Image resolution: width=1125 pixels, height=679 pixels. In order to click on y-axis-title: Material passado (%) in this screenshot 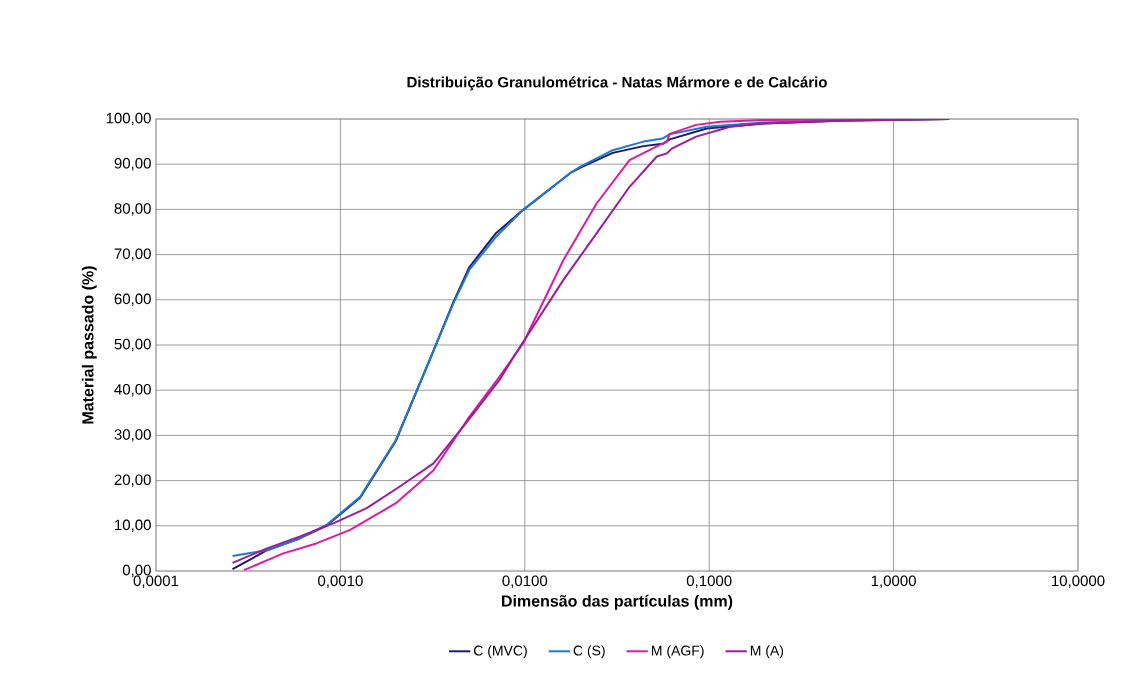, I will do `click(89, 345)`.